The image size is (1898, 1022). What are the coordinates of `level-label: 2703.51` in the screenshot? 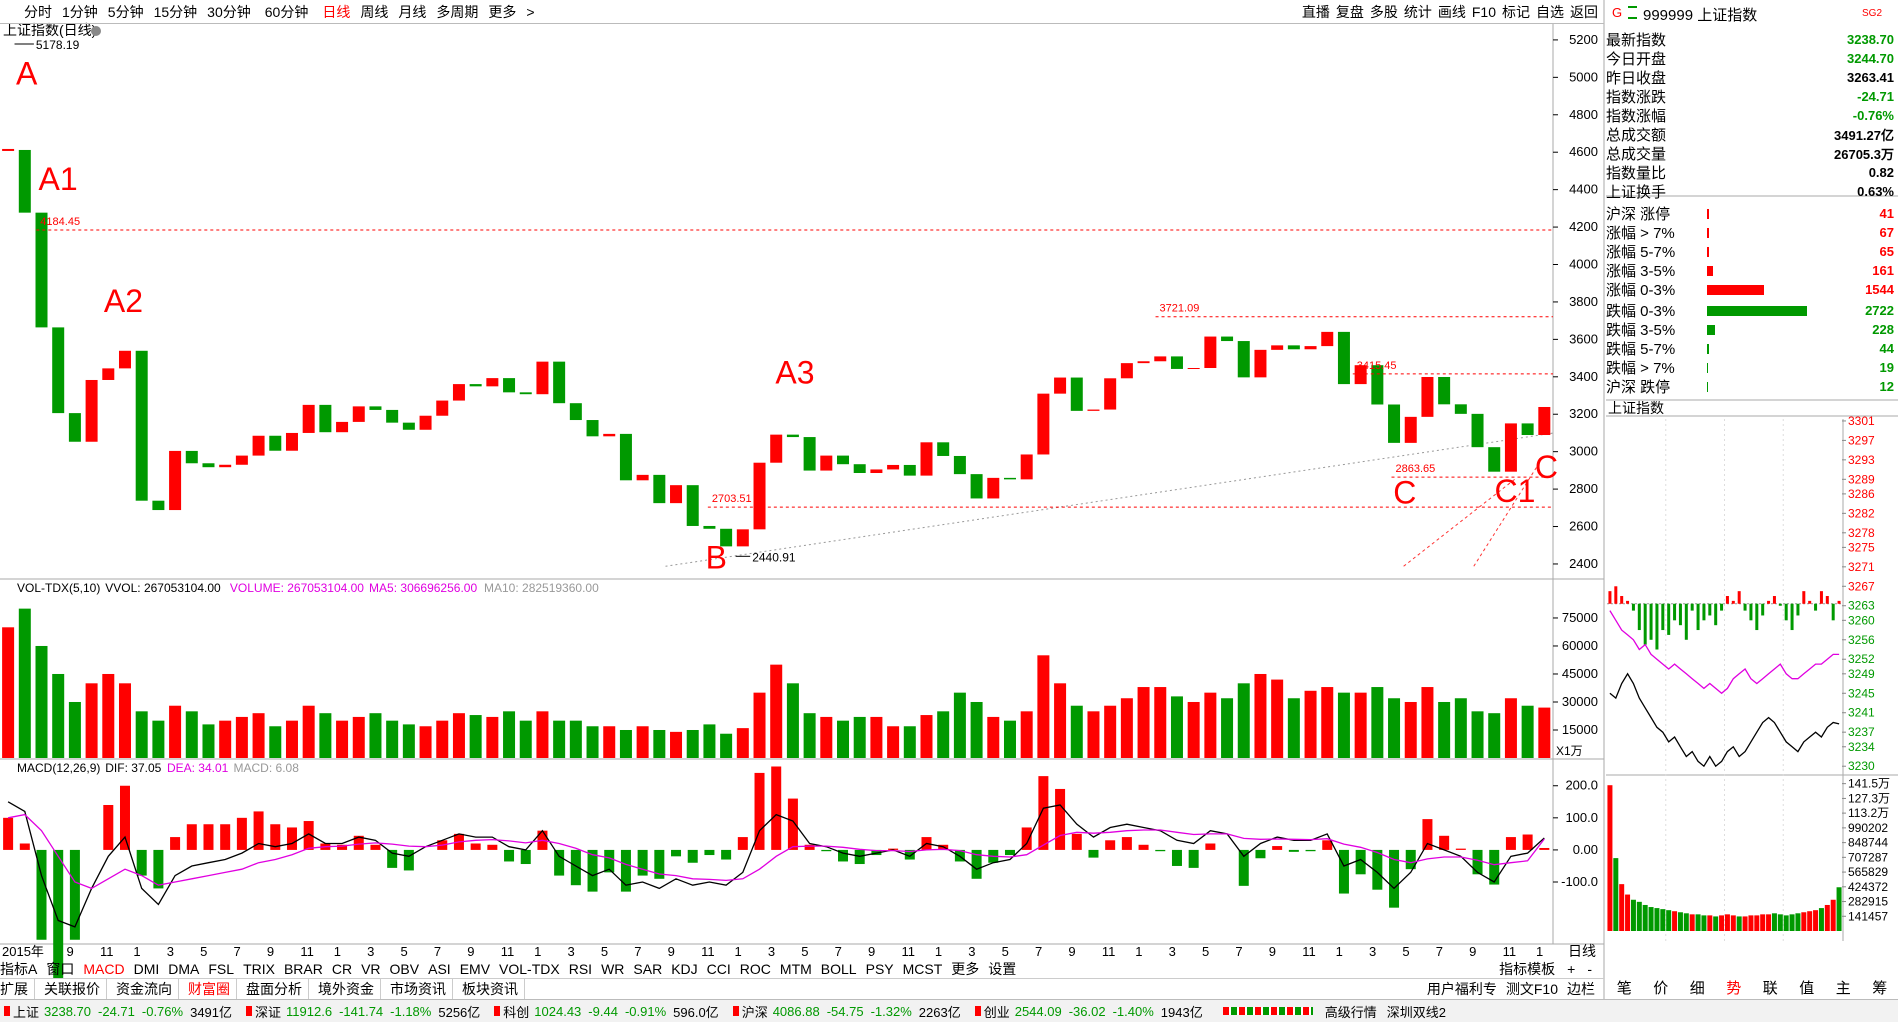 It's located at (732, 499).